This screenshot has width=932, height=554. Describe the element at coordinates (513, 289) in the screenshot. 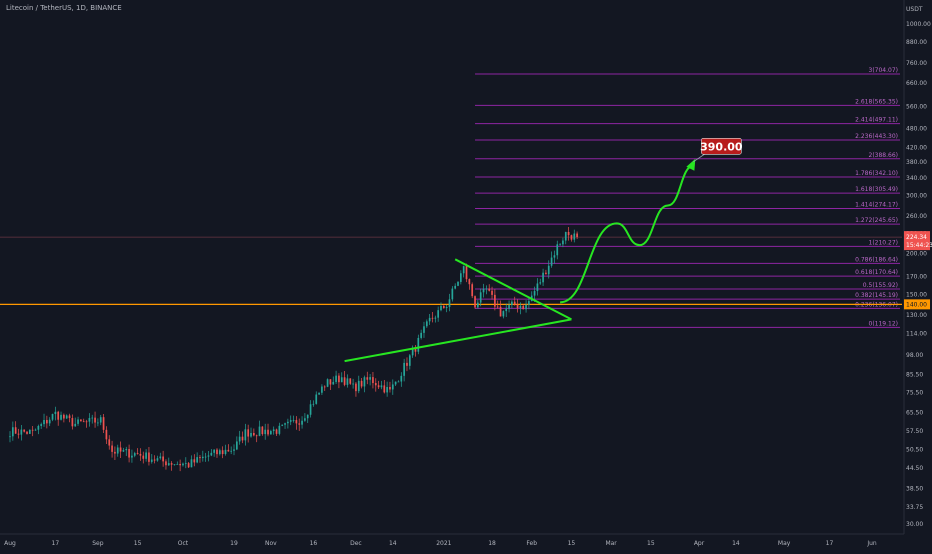

I see `trendline-falling` at that location.